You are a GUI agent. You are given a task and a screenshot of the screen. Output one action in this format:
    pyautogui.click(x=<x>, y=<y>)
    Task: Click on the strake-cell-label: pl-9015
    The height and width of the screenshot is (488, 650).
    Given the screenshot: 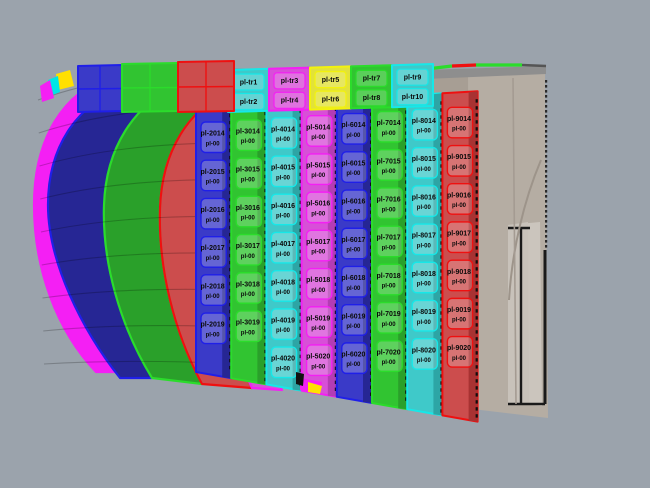 What is the action you would take?
    pyautogui.click(x=459, y=157)
    